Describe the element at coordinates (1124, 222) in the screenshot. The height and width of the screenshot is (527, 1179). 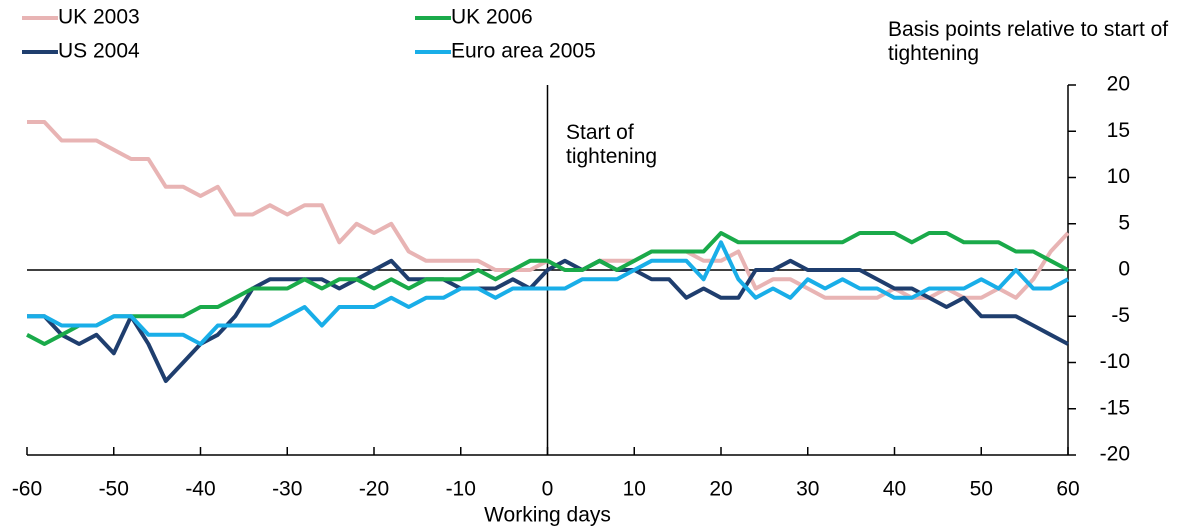
I see `y-tick-label: 5` at that location.